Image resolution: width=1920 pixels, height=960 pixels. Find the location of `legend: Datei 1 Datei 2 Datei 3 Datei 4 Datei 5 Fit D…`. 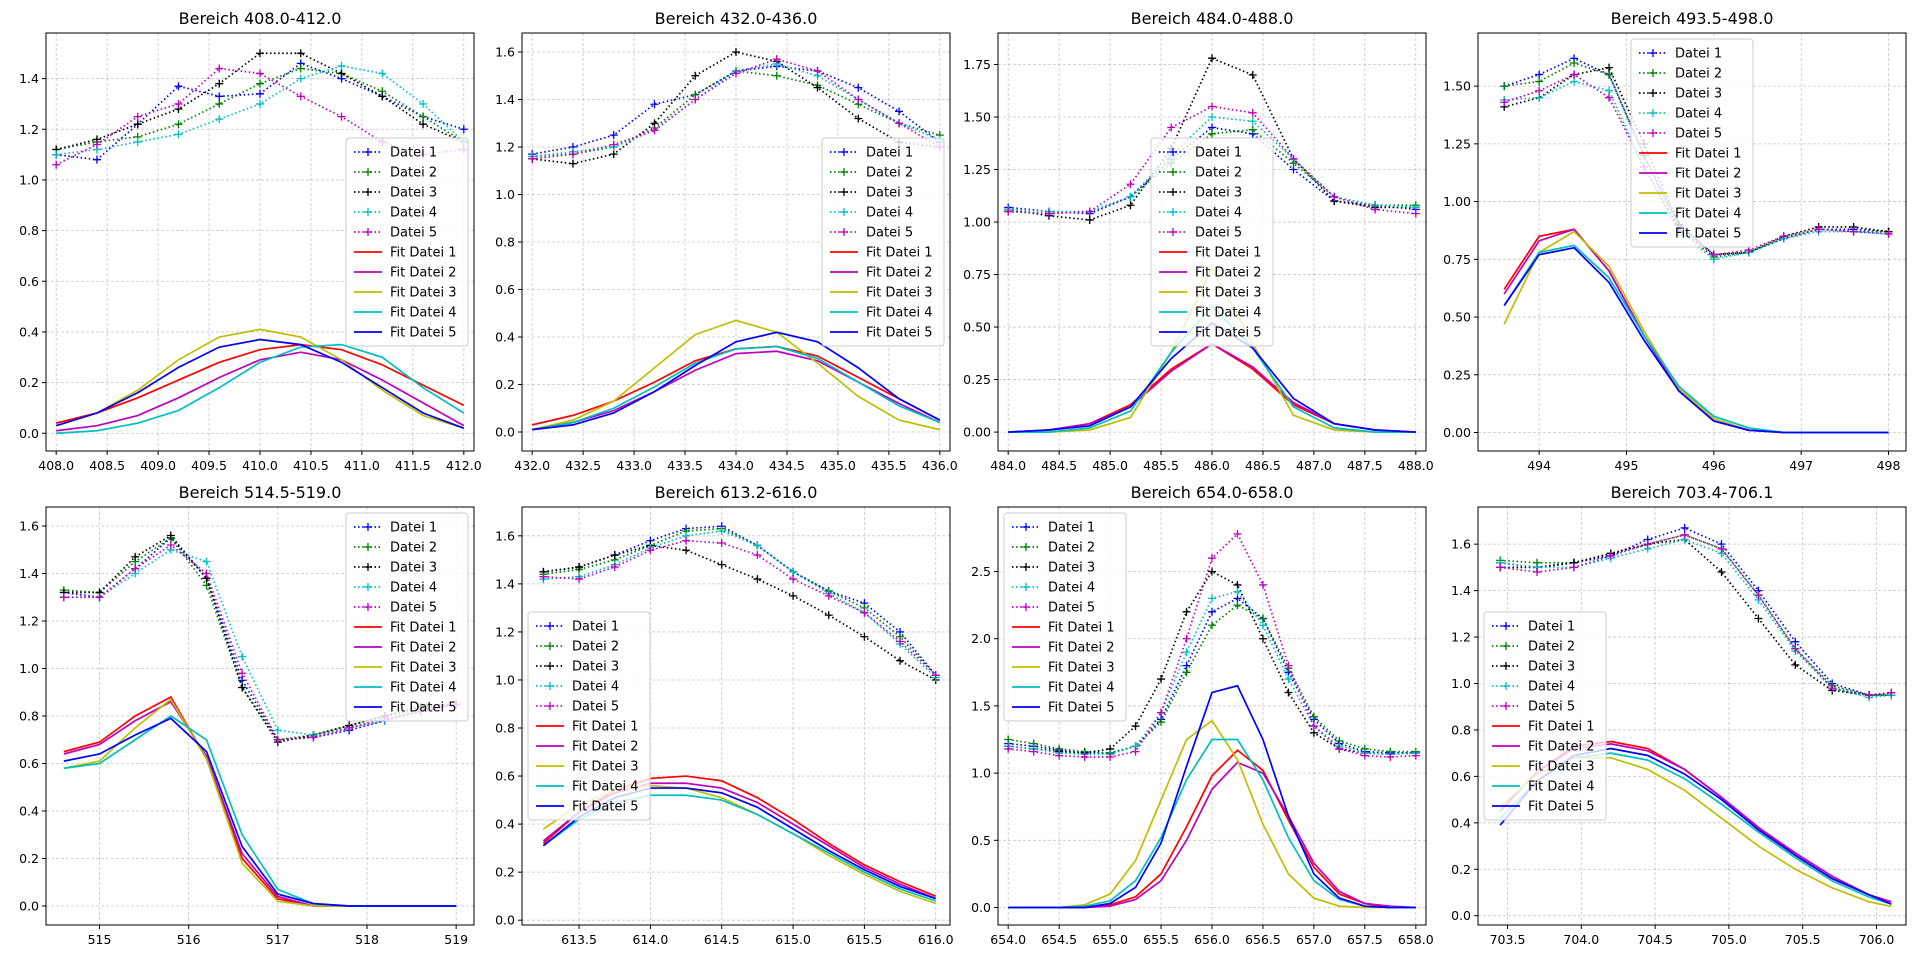

legend: Datei 1 Datei 2 Datei 3 Datei 4 Datei 5 Fit D… is located at coordinates (1692, 143).